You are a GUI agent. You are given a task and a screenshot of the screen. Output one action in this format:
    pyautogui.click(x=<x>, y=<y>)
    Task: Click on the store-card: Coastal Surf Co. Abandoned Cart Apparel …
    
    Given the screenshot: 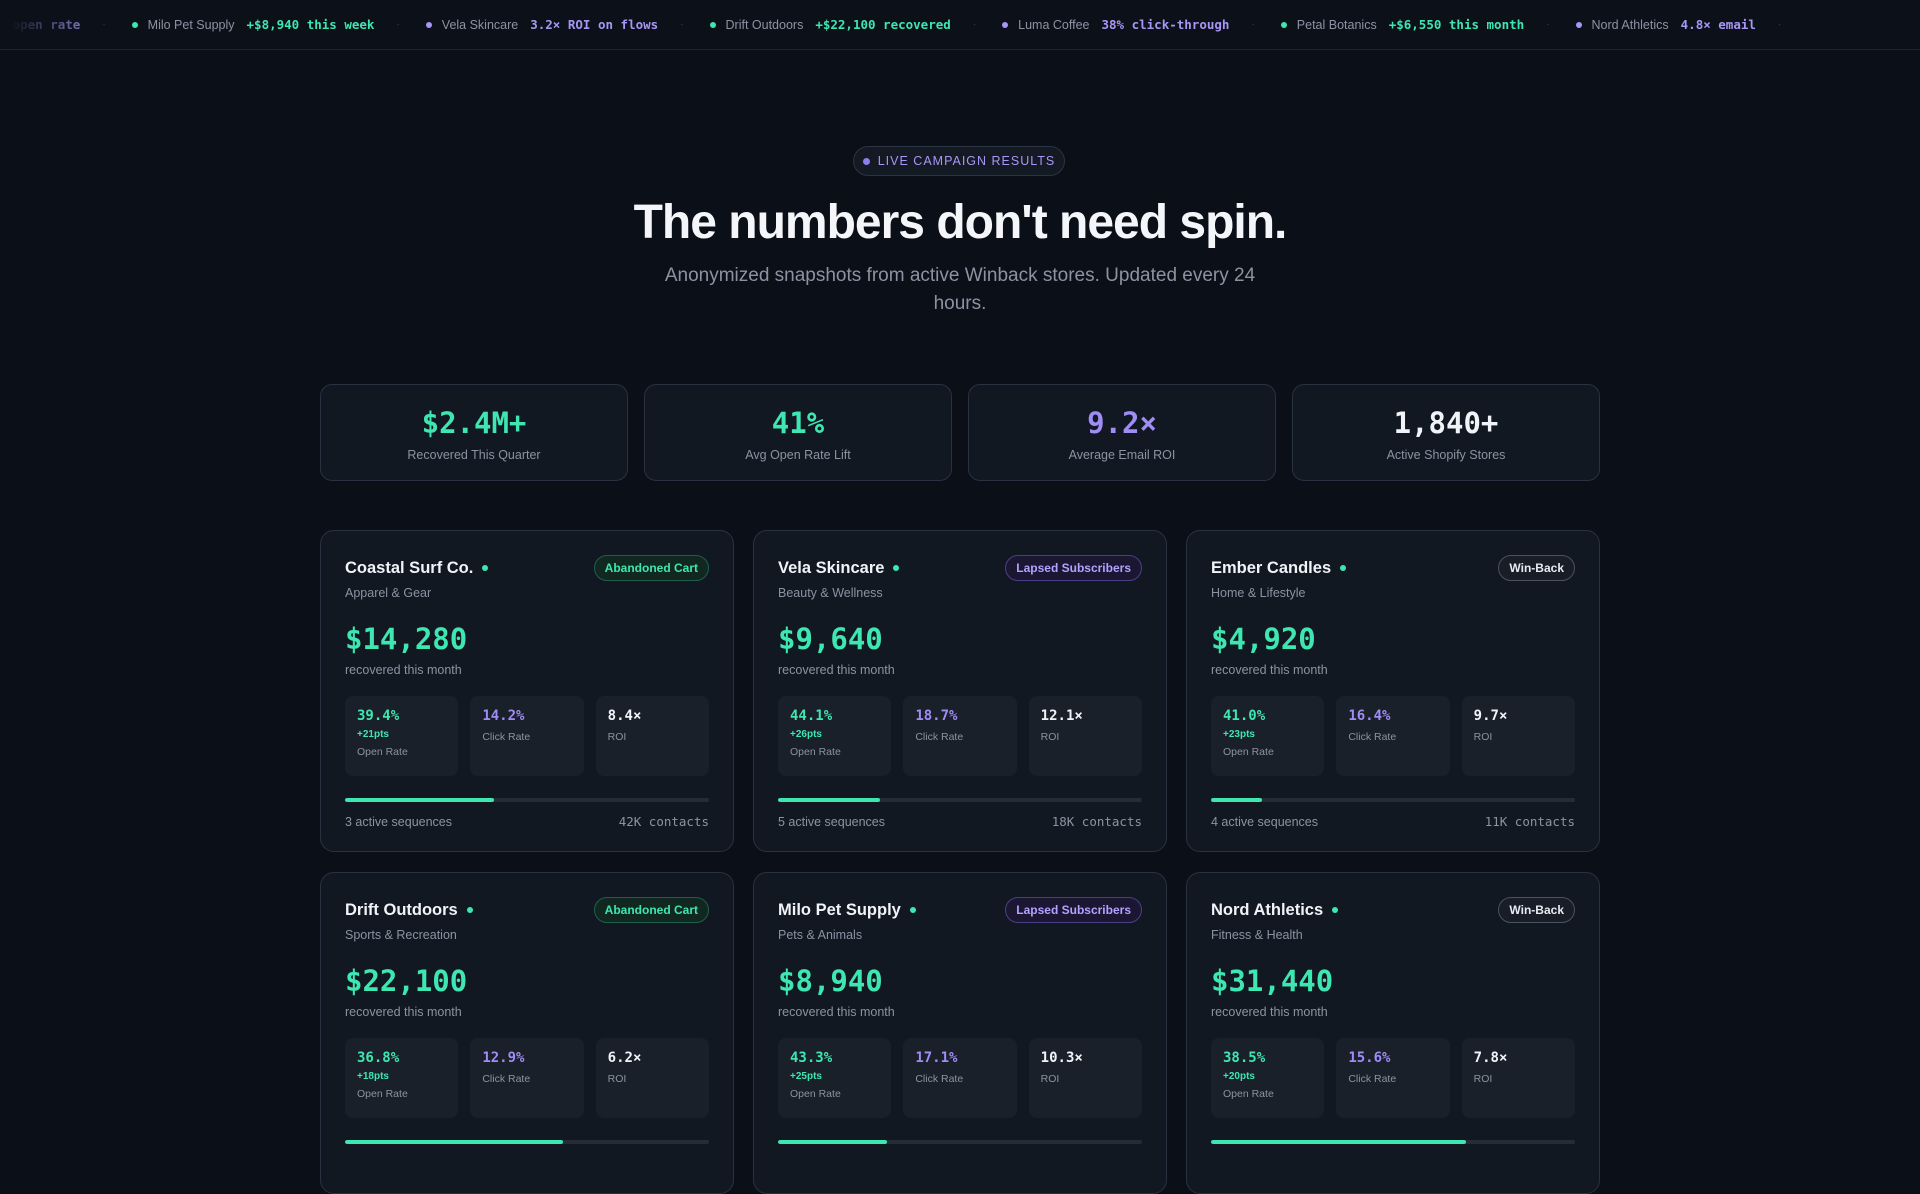 What is the action you would take?
    pyautogui.click(x=527, y=691)
    